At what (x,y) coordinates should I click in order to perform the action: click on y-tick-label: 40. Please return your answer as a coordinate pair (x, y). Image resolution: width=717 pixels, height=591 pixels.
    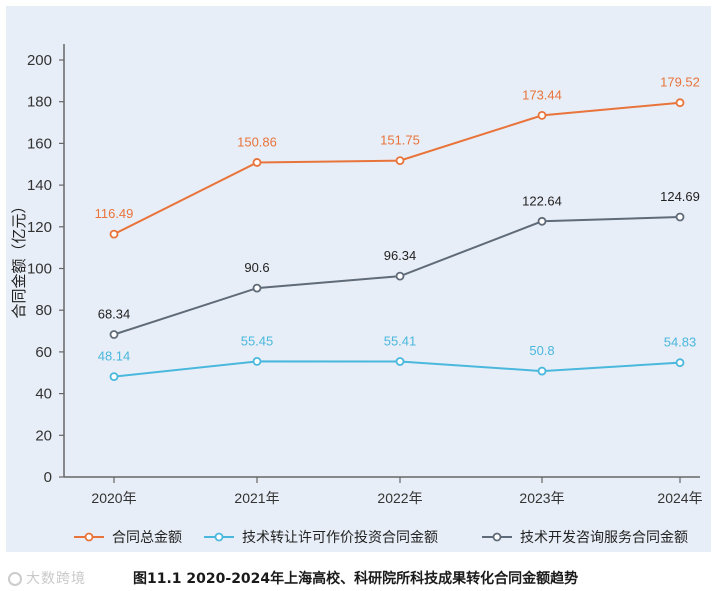
    Looking at the image, I should click on (43, 394).